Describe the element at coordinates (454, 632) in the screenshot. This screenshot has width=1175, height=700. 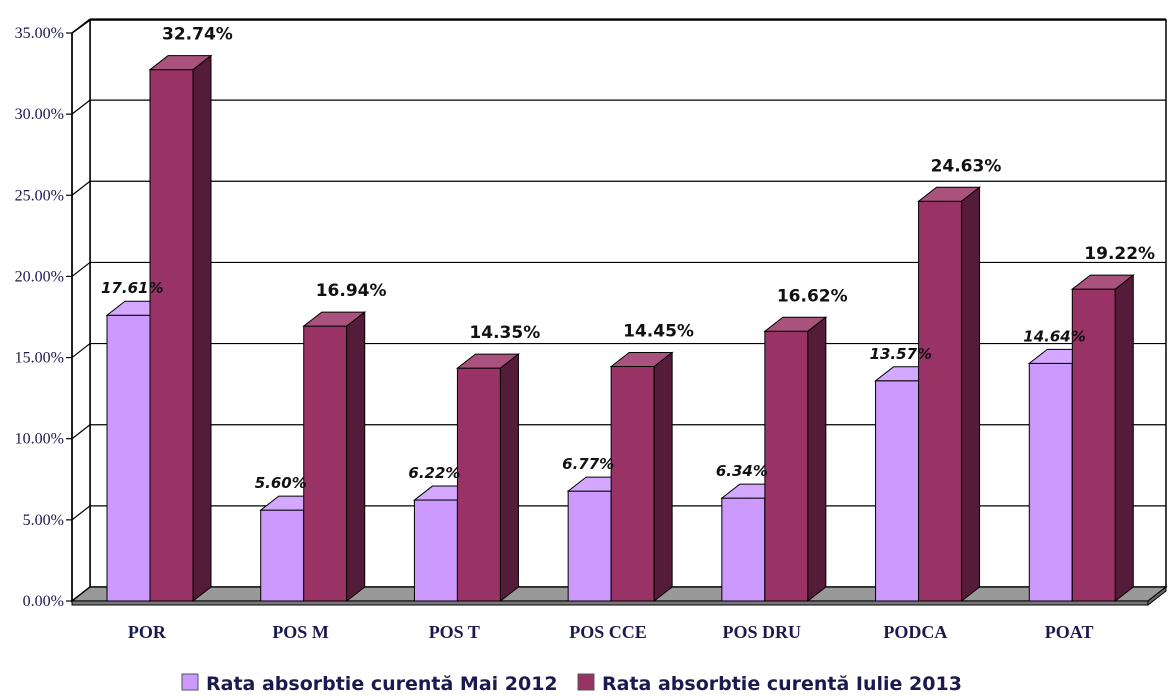
I see `category-label: POS T` at that location.